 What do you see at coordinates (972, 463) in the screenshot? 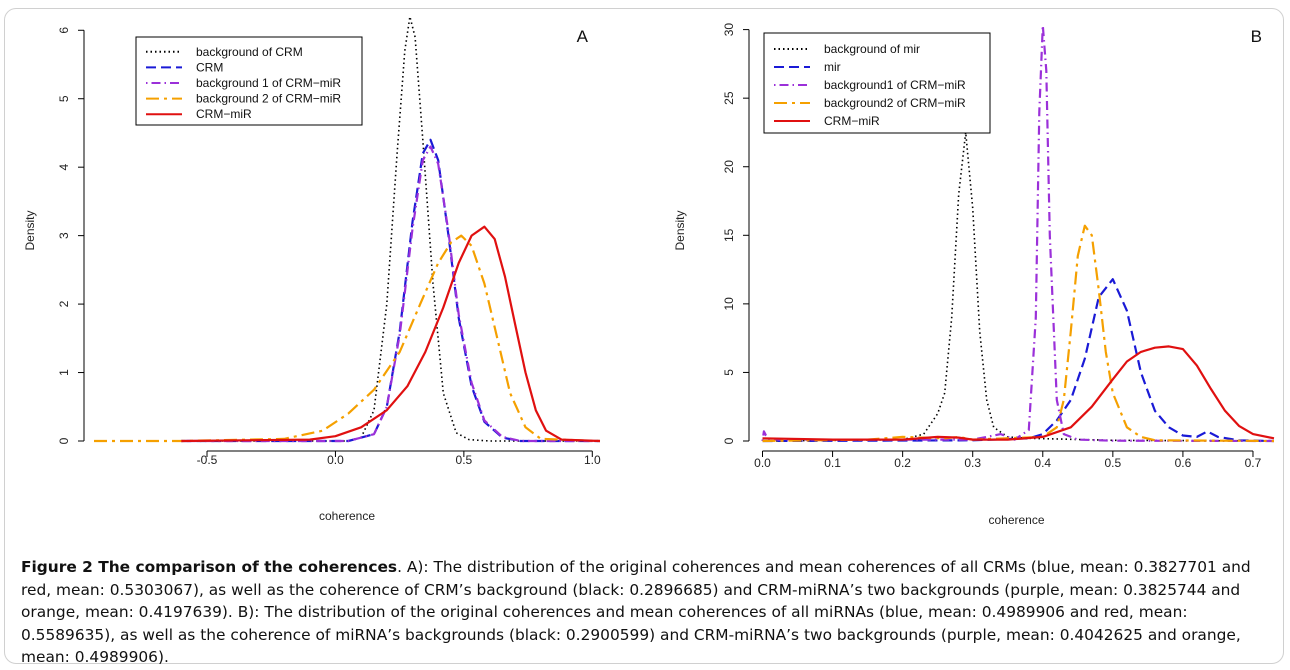
I see `x-tick-label: 0.3` at bounding box center [972, 463].